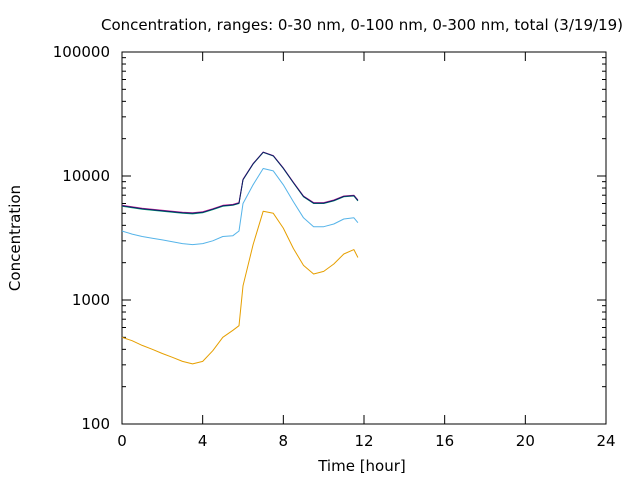 This screenshot has width=640, height=480. What do you see at coordinates (81, 52) in the screenshot?
I see `y-tick-label: 100000` at bounding box center [81, 52].